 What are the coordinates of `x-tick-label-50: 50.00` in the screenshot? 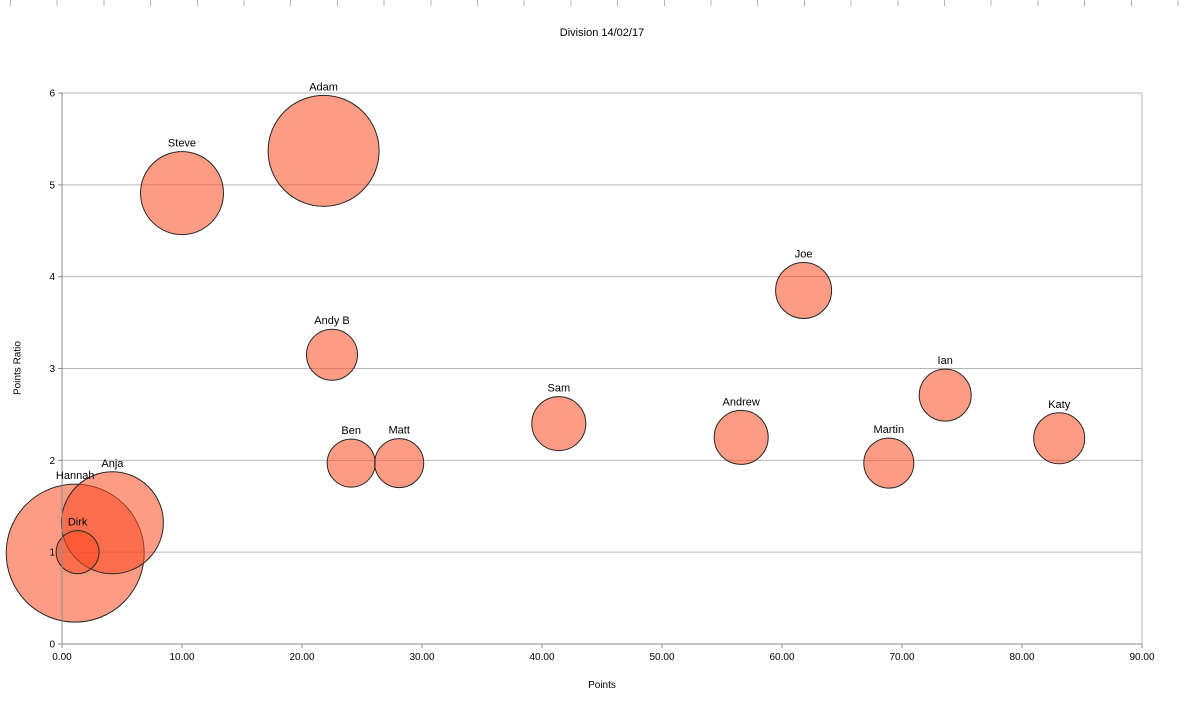 It's located at (661, 657).